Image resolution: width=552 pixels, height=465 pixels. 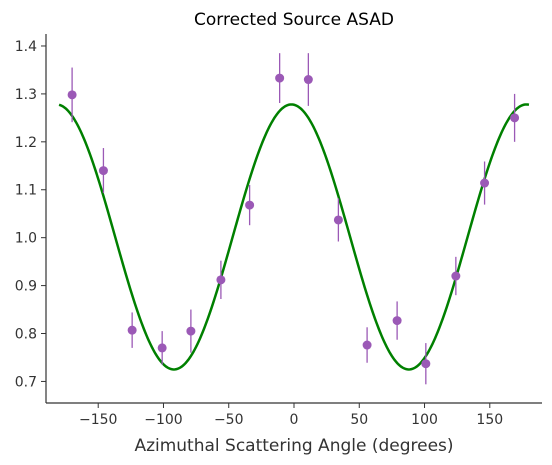 I want to click on x-tick-label: 150, so click(x=489, y=420).